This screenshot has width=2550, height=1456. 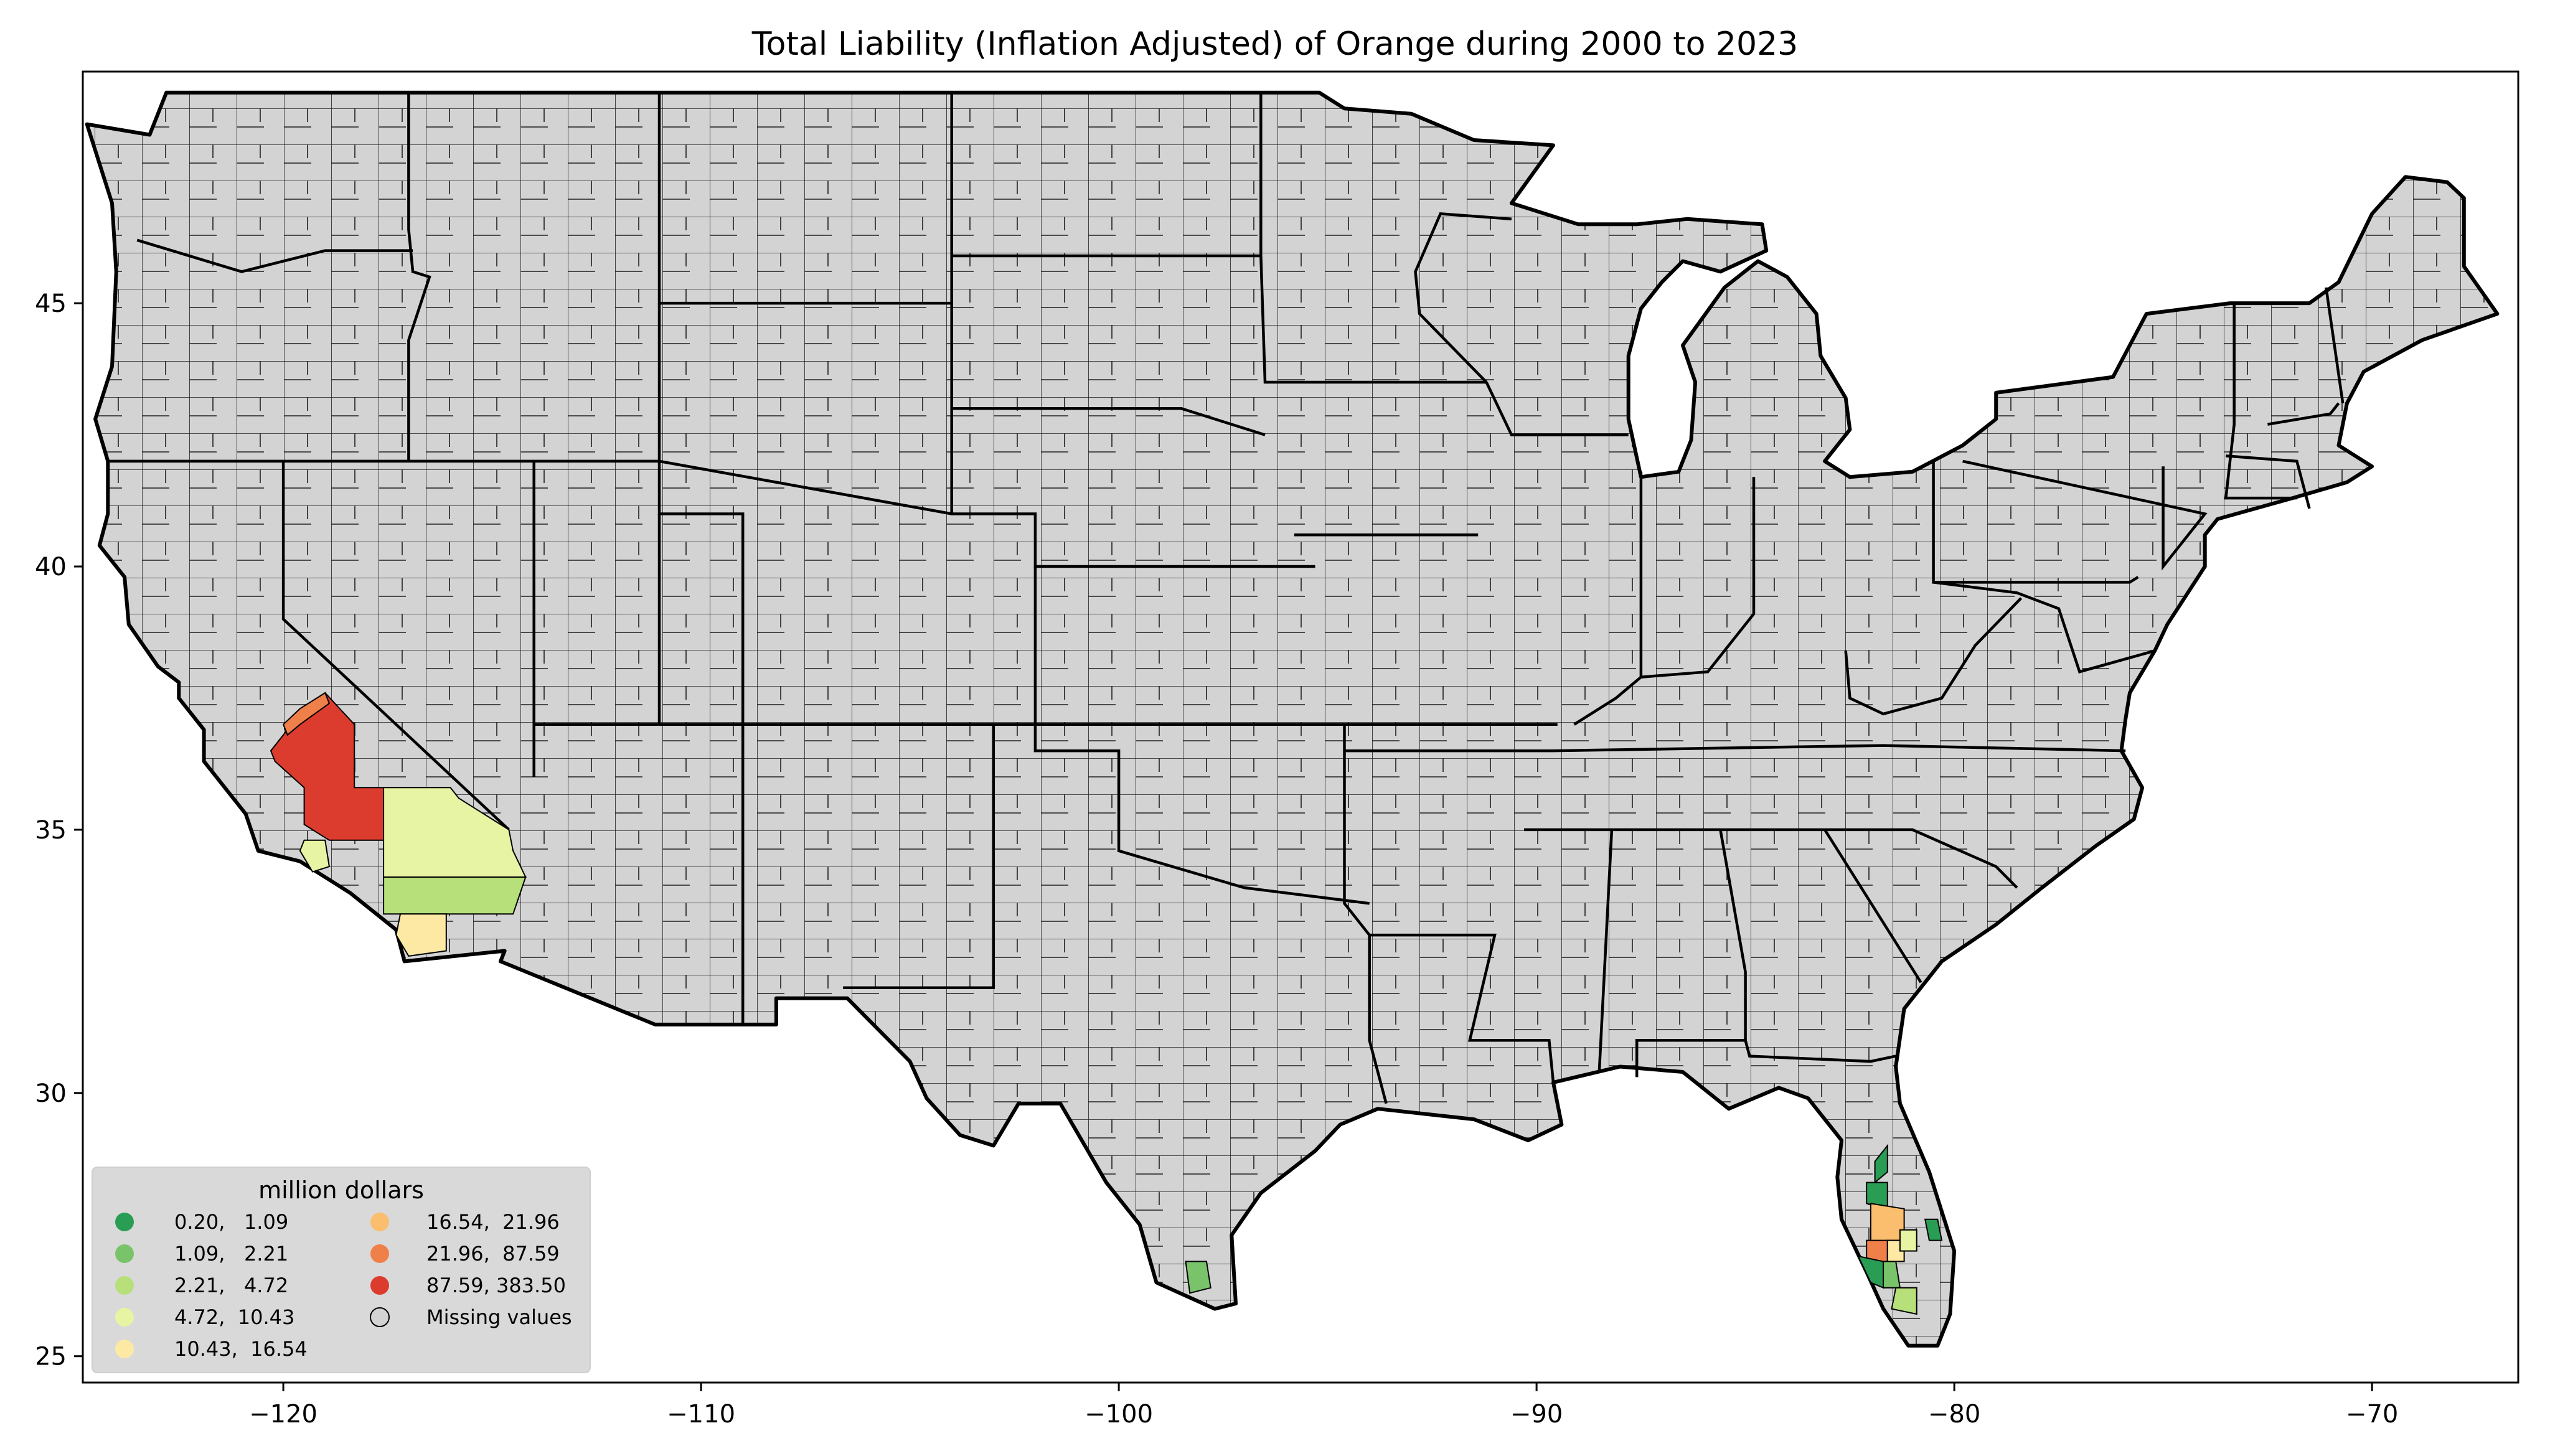 What do you see at coordinates (231, 1285) in the screenshot?
I see `legend-label-2: 2.21, 4.72` at bounding box center [231, 1285].